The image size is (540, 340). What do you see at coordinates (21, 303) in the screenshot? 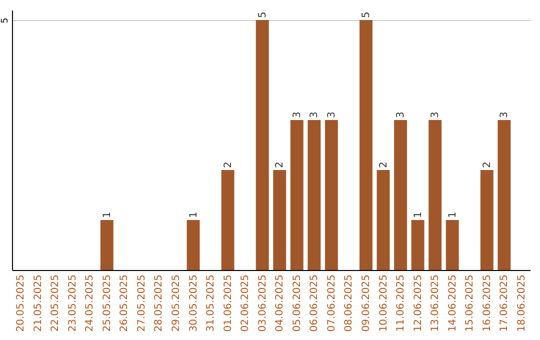
I see `x-tick-label: 20.05.2025` at bounding box center [21, 303].